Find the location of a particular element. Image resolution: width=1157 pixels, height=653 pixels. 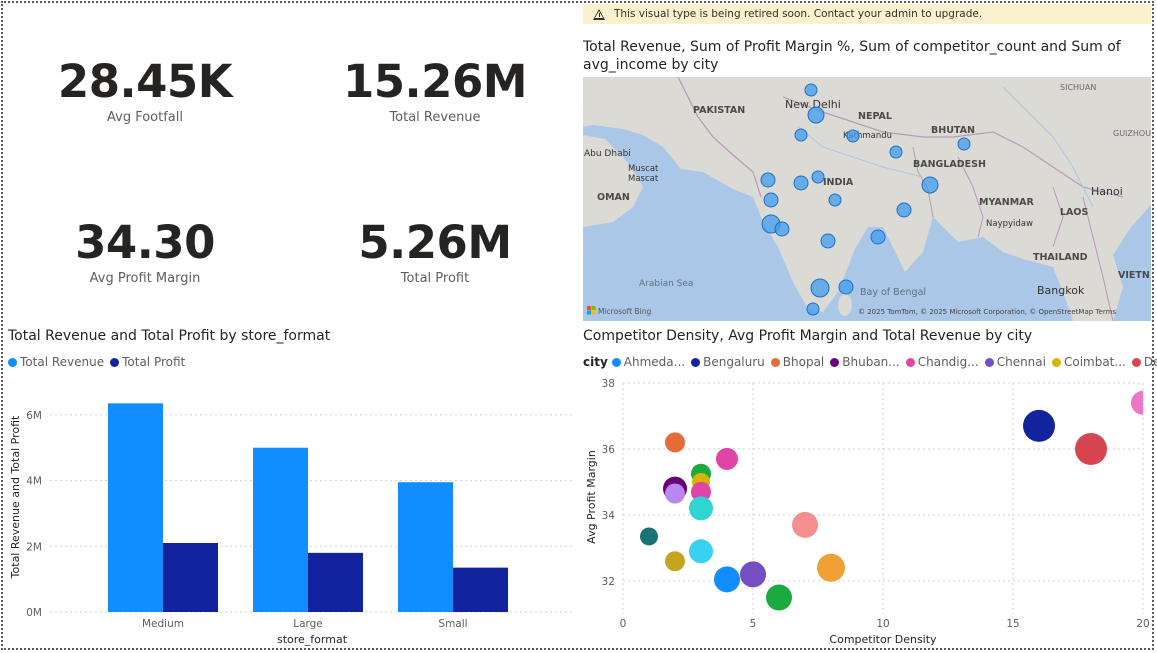

kpi-label: Total Revenue is located at coordinates (435, 117).